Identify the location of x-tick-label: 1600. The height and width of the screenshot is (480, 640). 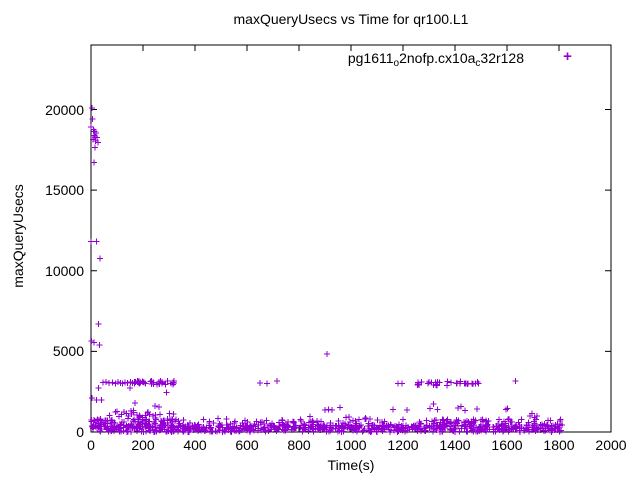
(507, 445).